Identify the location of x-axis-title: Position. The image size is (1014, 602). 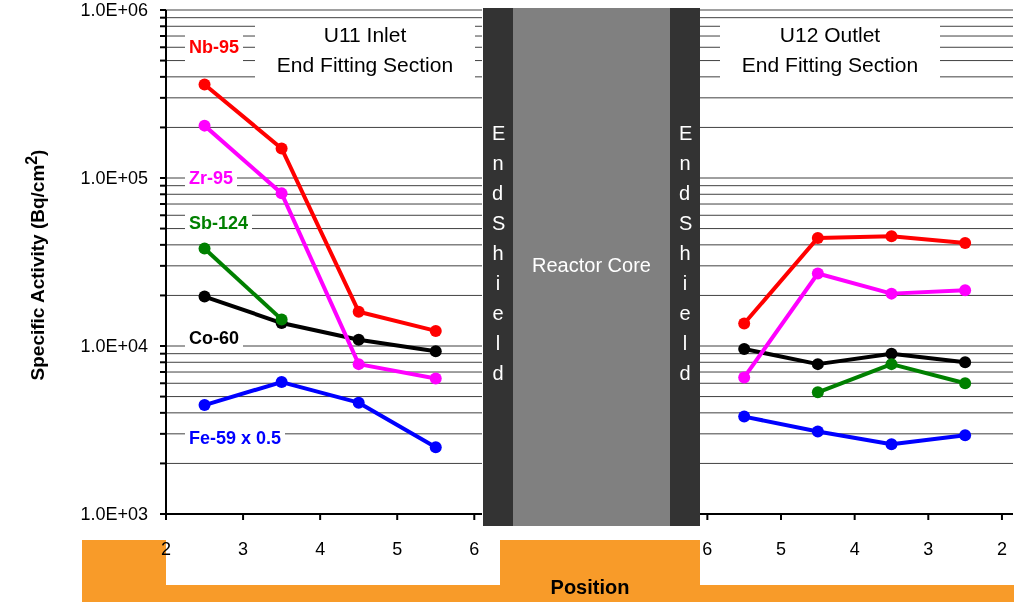
(590, 587).